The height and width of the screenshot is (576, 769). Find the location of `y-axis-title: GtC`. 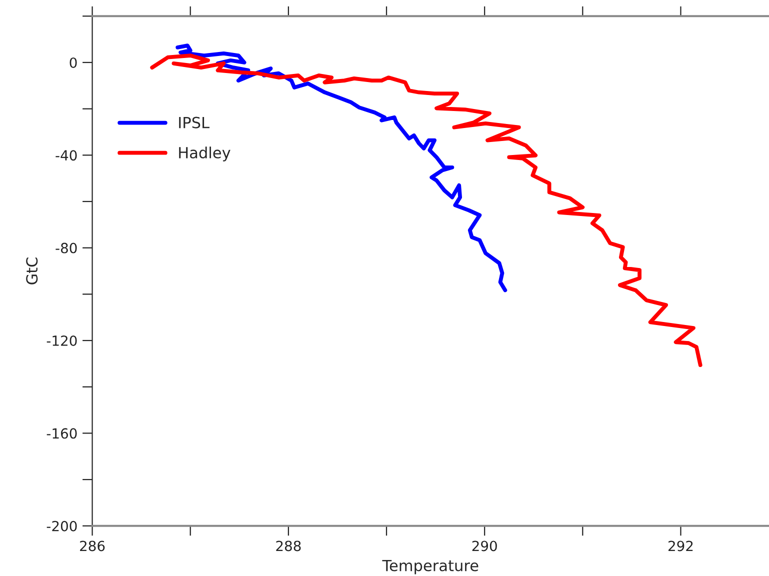

y-axis-title: GtC is located at coordinates (32, 271).